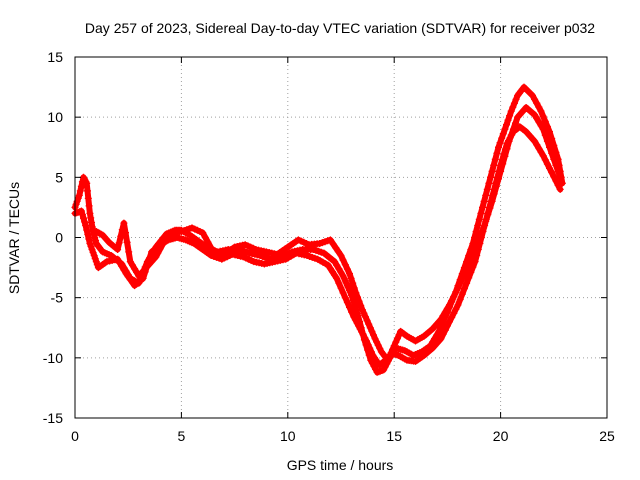 This screenshot has height=480, width=640. I want to click on x-tick-label: 0, so click(75, 436).